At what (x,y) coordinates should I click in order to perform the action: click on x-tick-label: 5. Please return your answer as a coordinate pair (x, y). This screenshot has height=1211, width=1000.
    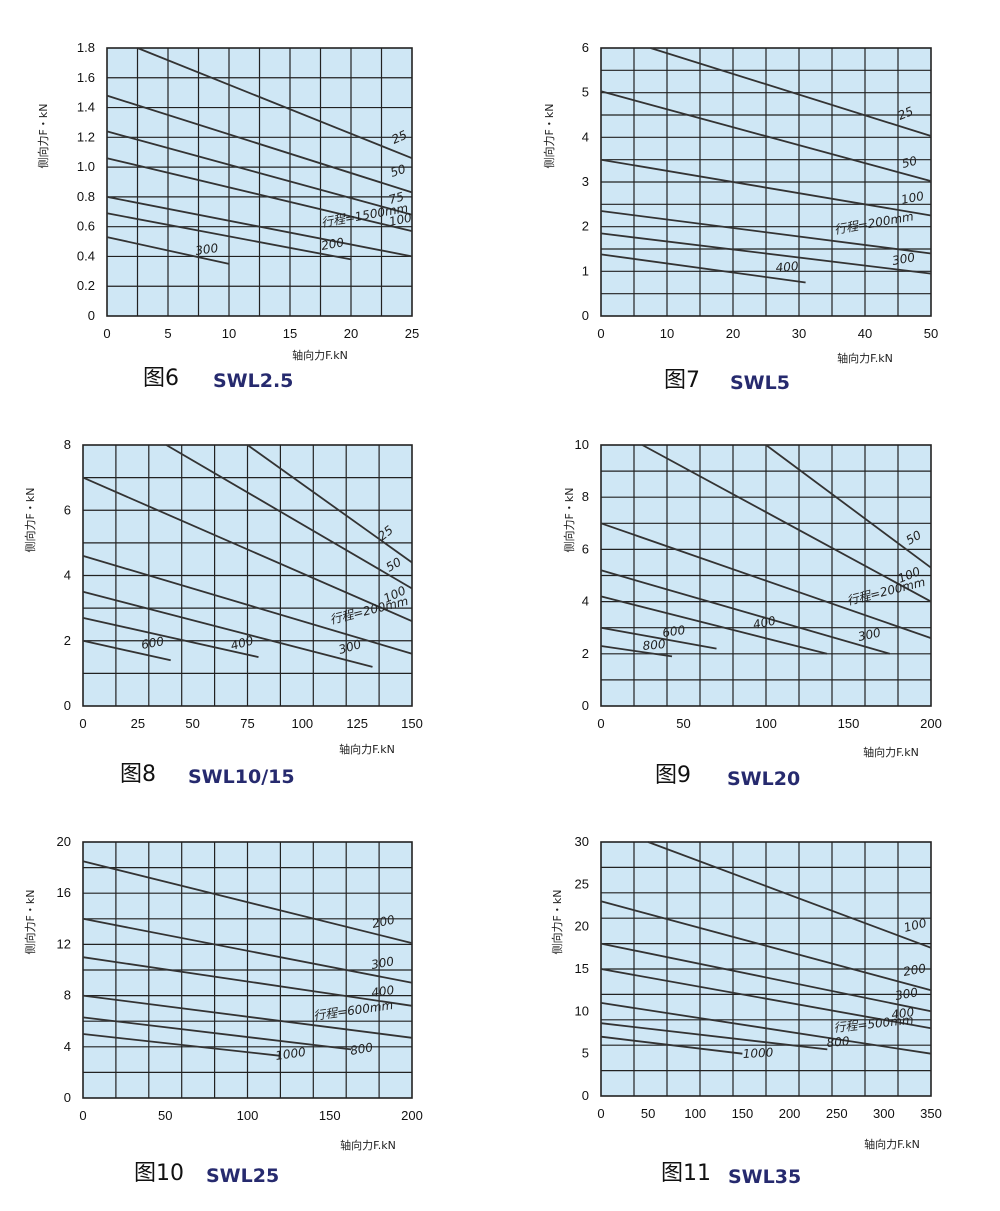
    Looking at the image, I should click on (167, 333).